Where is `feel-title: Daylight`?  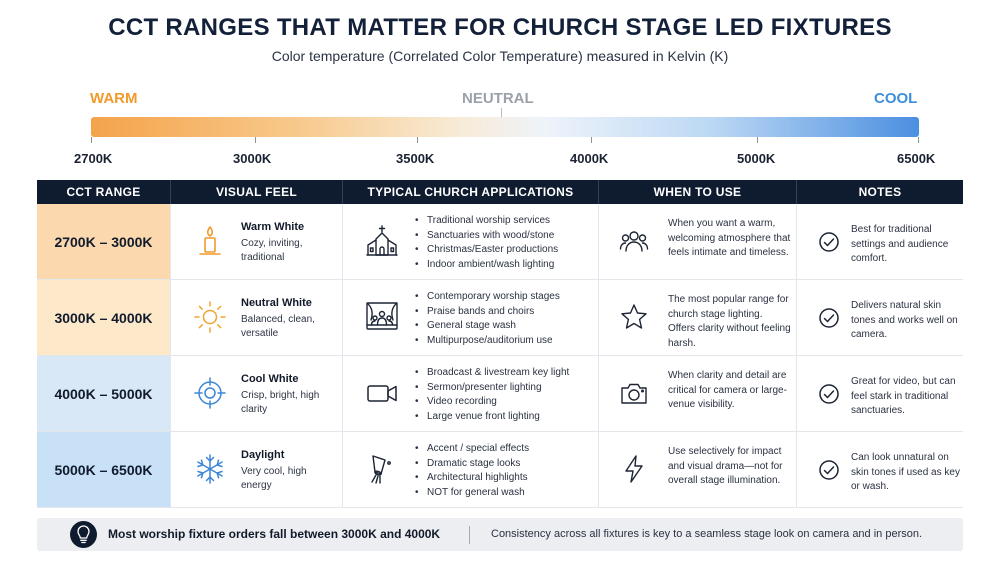 feel-title: Daylight is located at coordinates (263, 455).